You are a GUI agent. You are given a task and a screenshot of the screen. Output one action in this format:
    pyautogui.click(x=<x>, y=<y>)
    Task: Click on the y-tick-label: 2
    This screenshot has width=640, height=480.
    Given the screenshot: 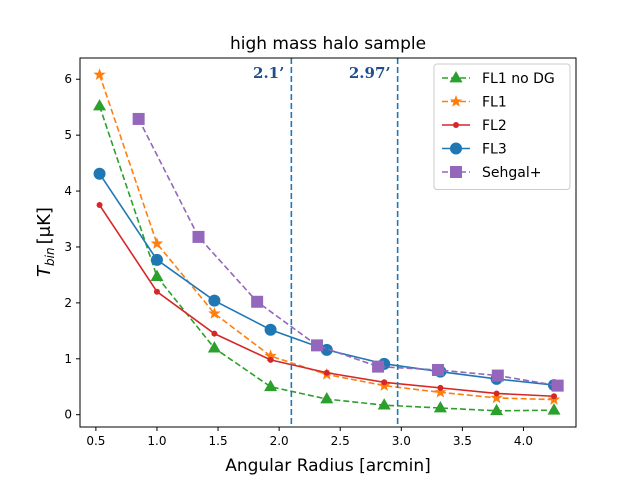 What is the action you would take?
    pyautogui.click(x=68, y=303)
    